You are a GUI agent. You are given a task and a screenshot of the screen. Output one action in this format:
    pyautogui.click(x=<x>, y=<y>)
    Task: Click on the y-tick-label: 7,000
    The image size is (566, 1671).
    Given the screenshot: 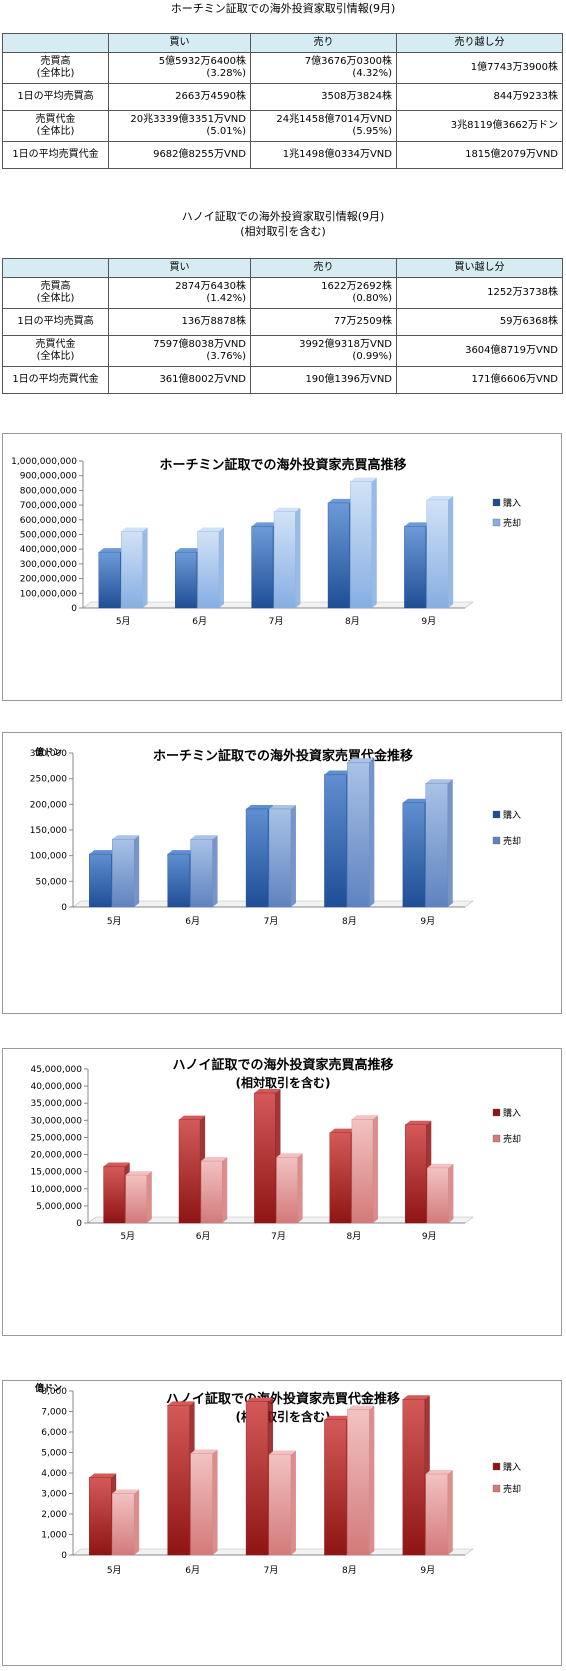 What is the action you would take?
    pyautogui.click(x=54, y=1413)
    